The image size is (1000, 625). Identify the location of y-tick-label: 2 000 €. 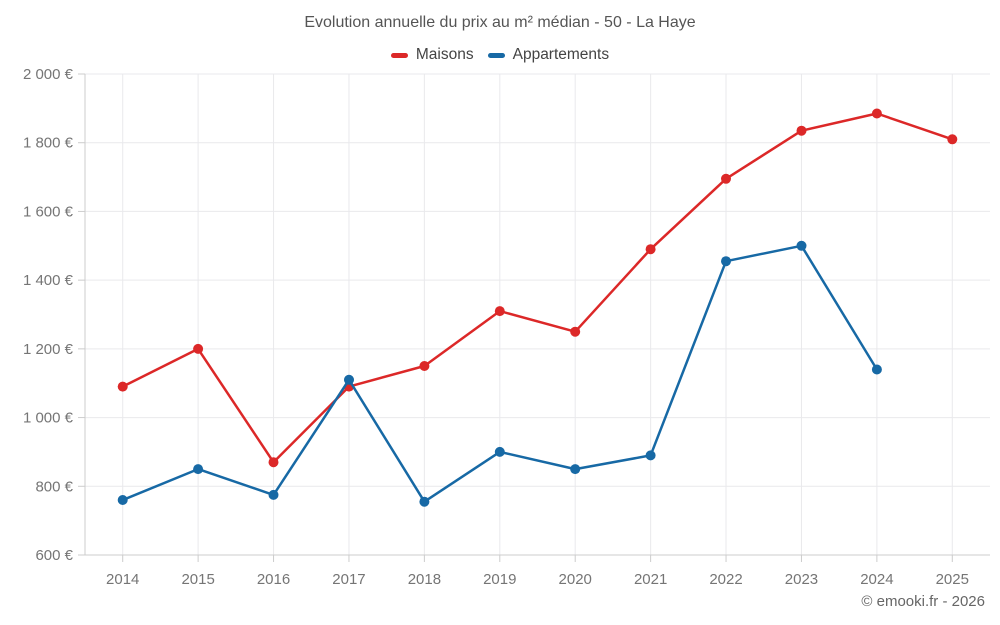
(48, 74).